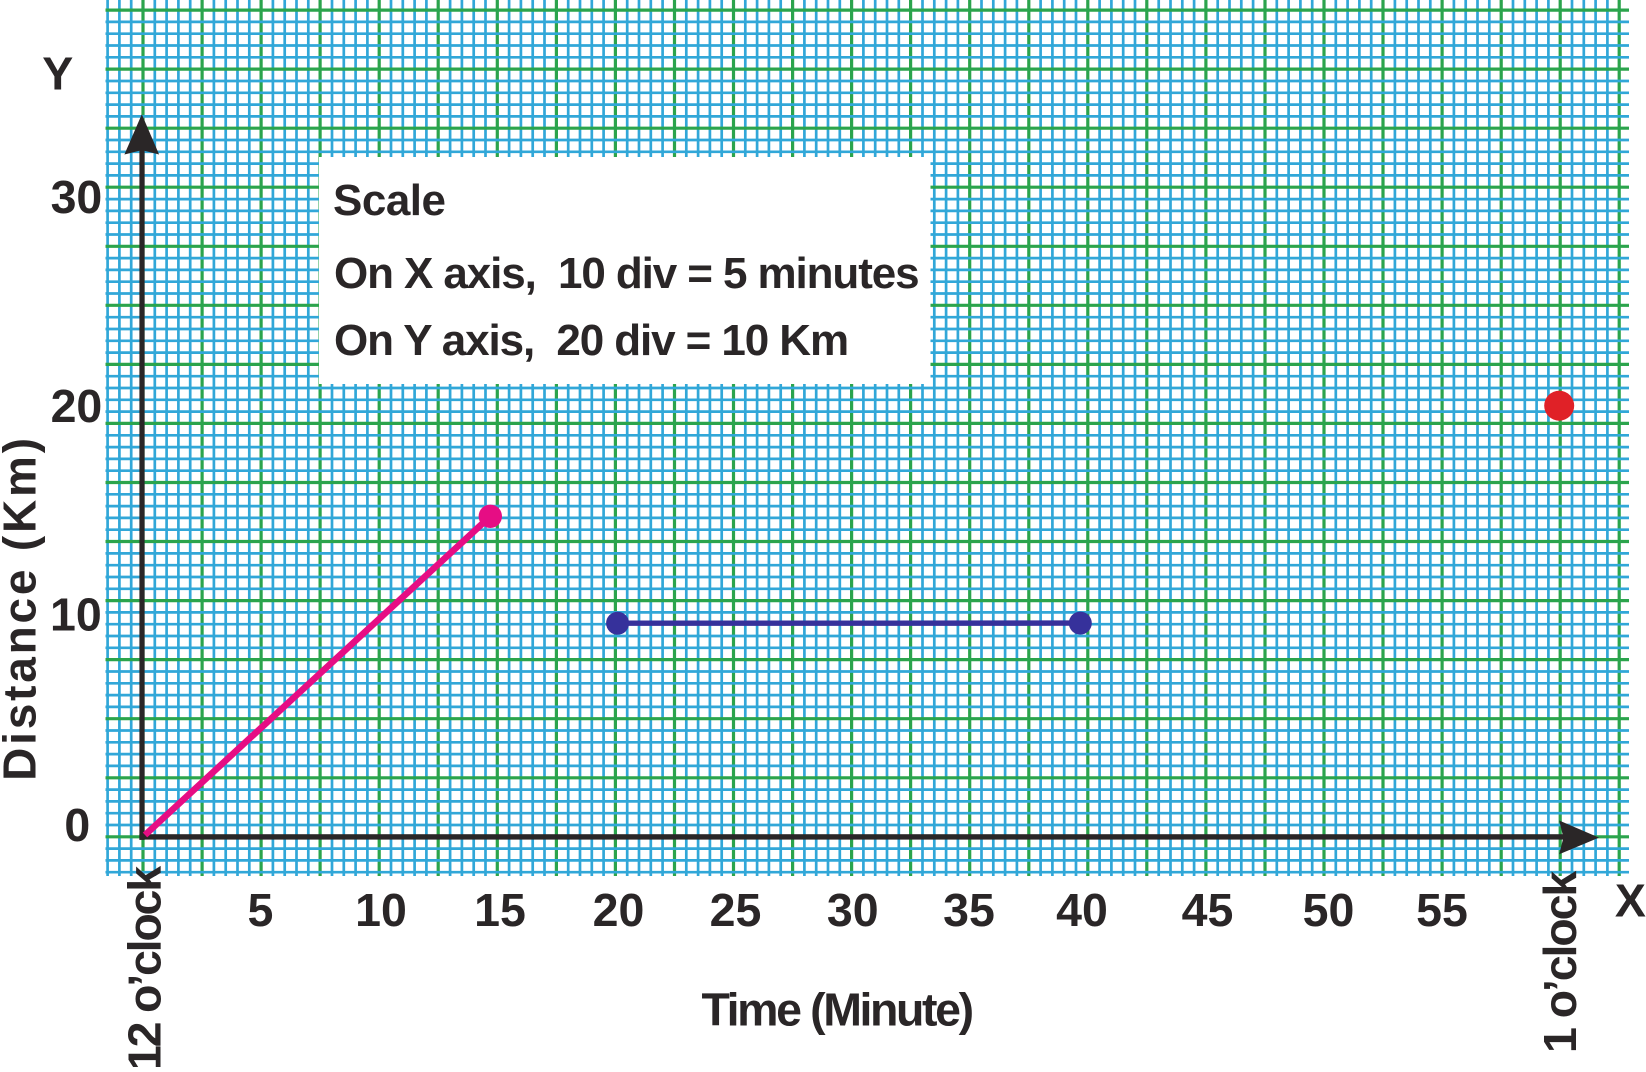 This screenshot has height=1072, width=1646. What do you see at coordinates (77, 825) in the screenshot?
I see `svg-text: 0` at bounding box center [77, 825].